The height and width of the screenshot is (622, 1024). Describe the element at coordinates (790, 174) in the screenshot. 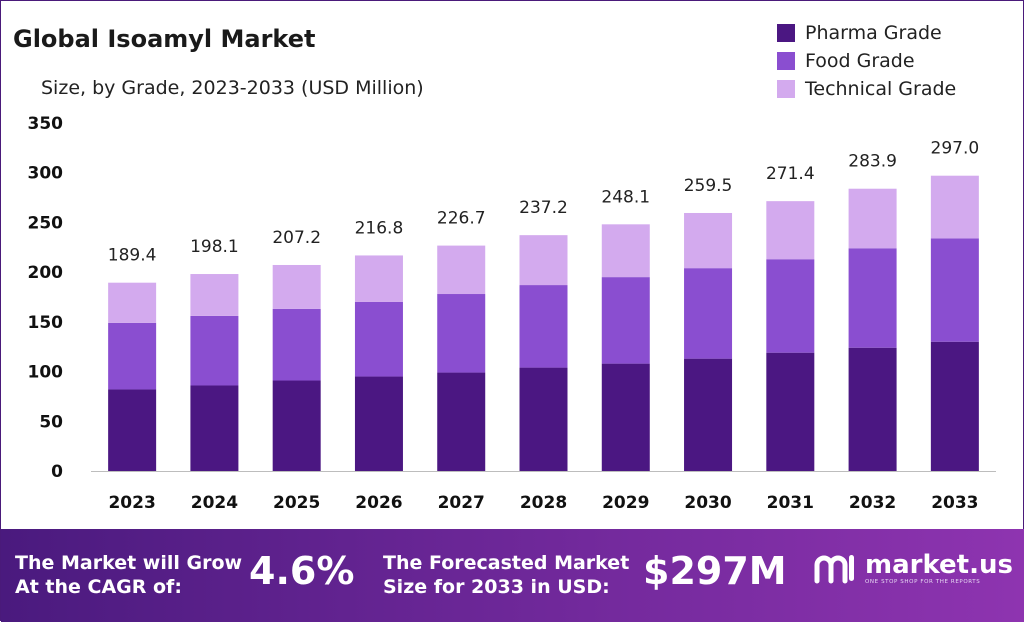

I see `bar-total-label: 271.4` at that location.